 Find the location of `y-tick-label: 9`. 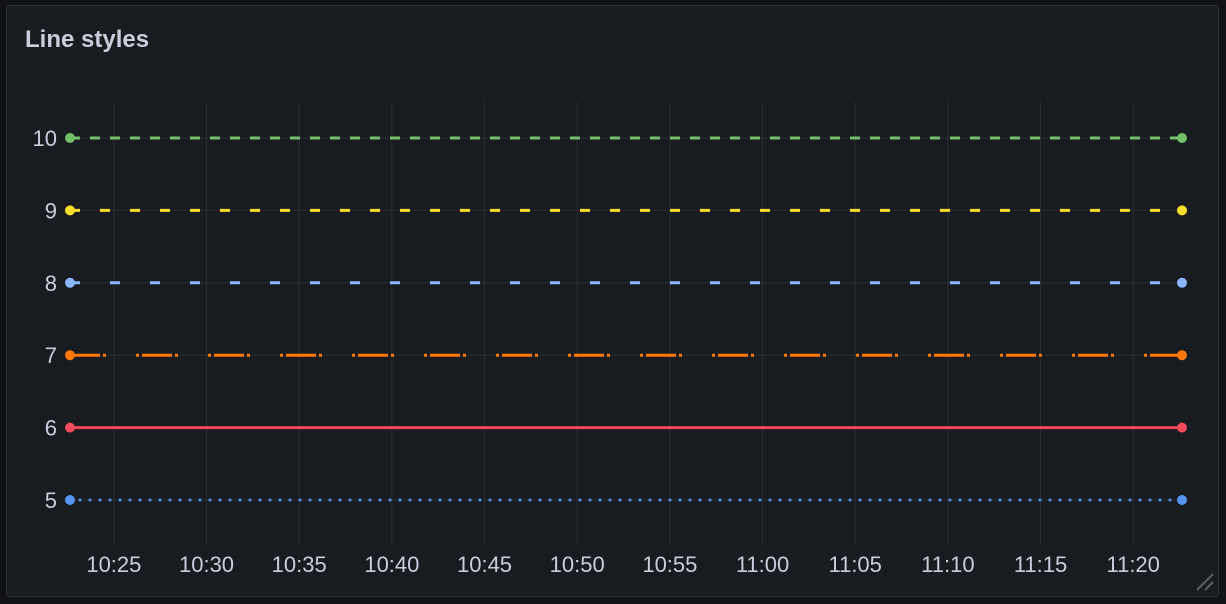

y-tick-label: 9 is located at coordinates (51, 210).